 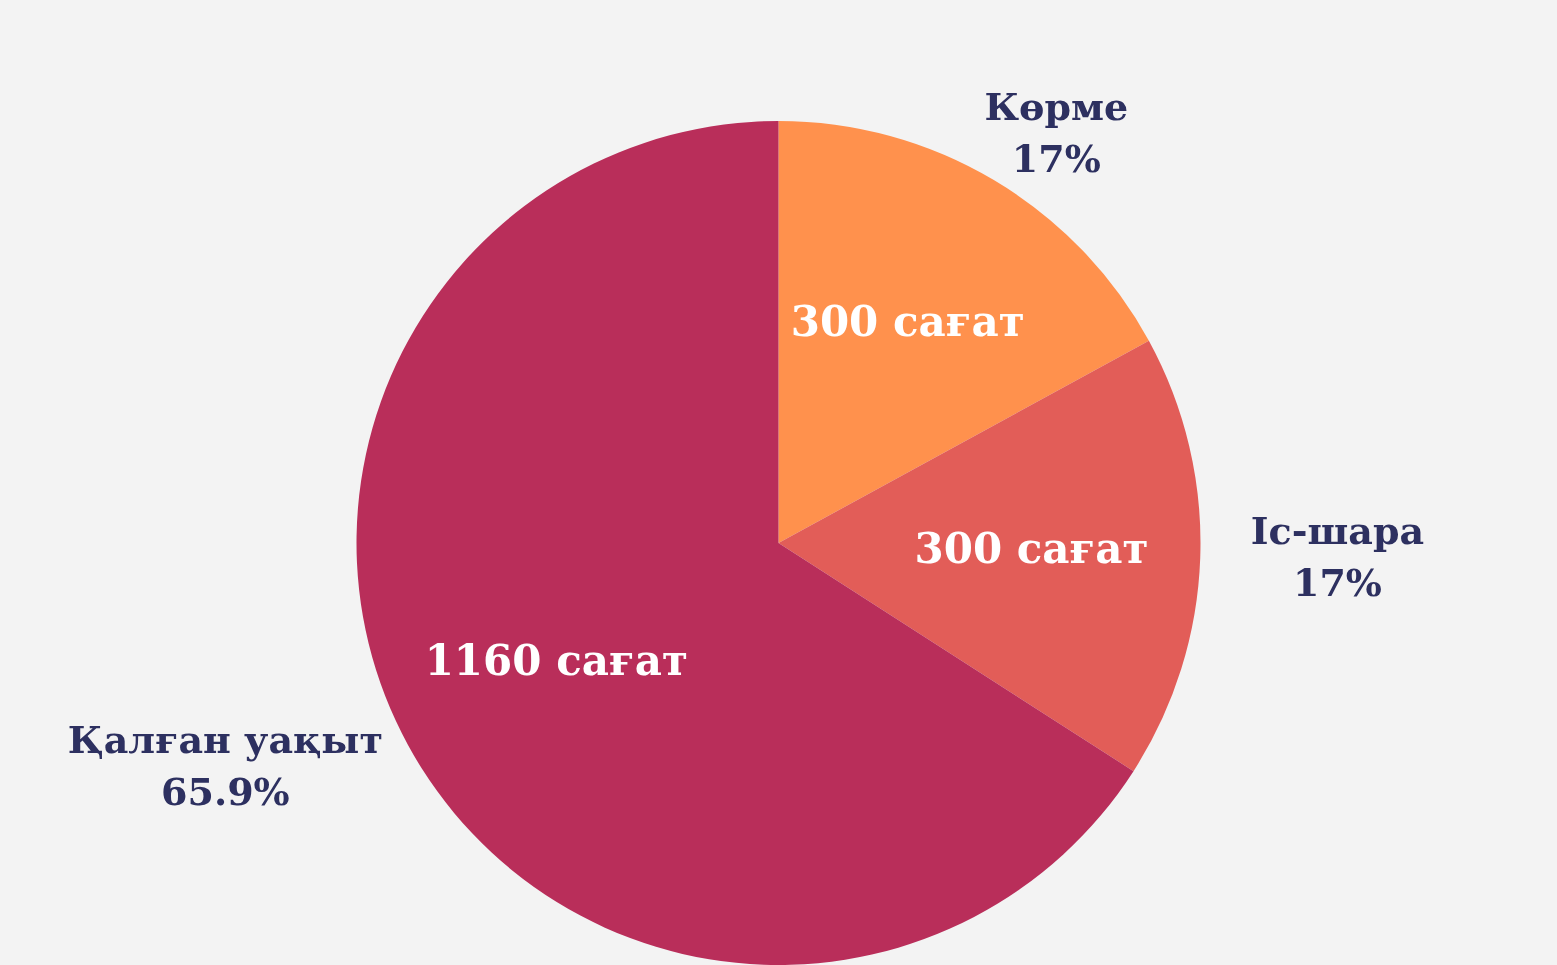 What do you see at coordinates (225, 740) in the screenshot?
I see `slice-label: Қалған уақыт` at bounding box center [225, 740].